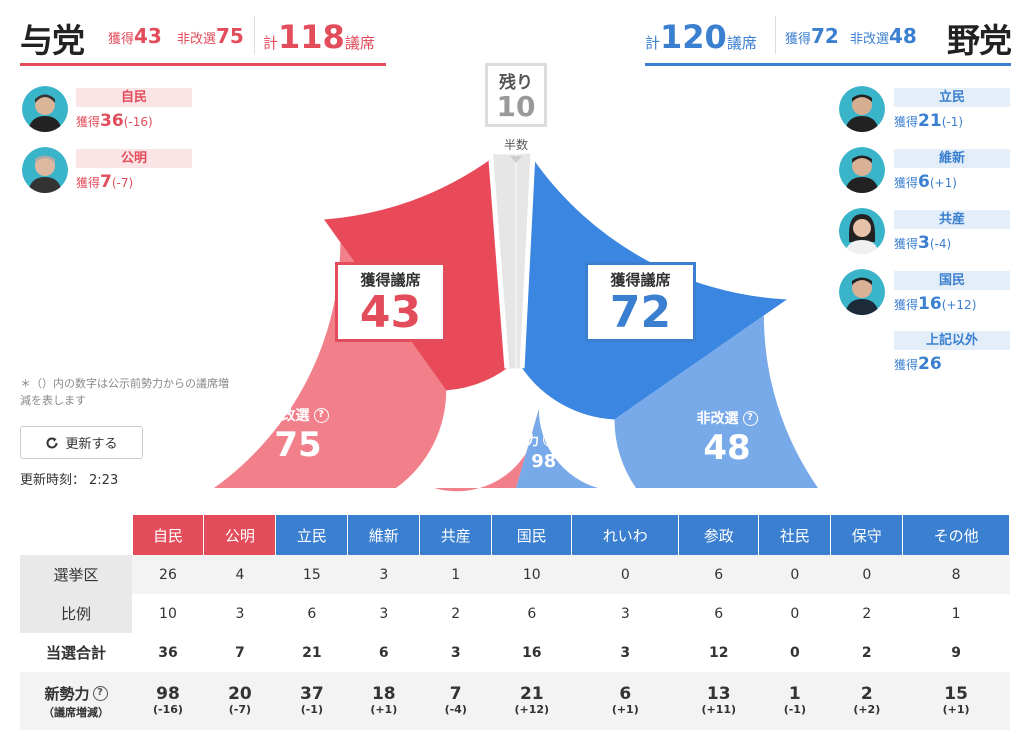 The width and height of the screenshot is (1030, 748). Describe the element at coordinates (812, 36) in the screenshot. I see `opposition-gain: 獲得72` at that location.